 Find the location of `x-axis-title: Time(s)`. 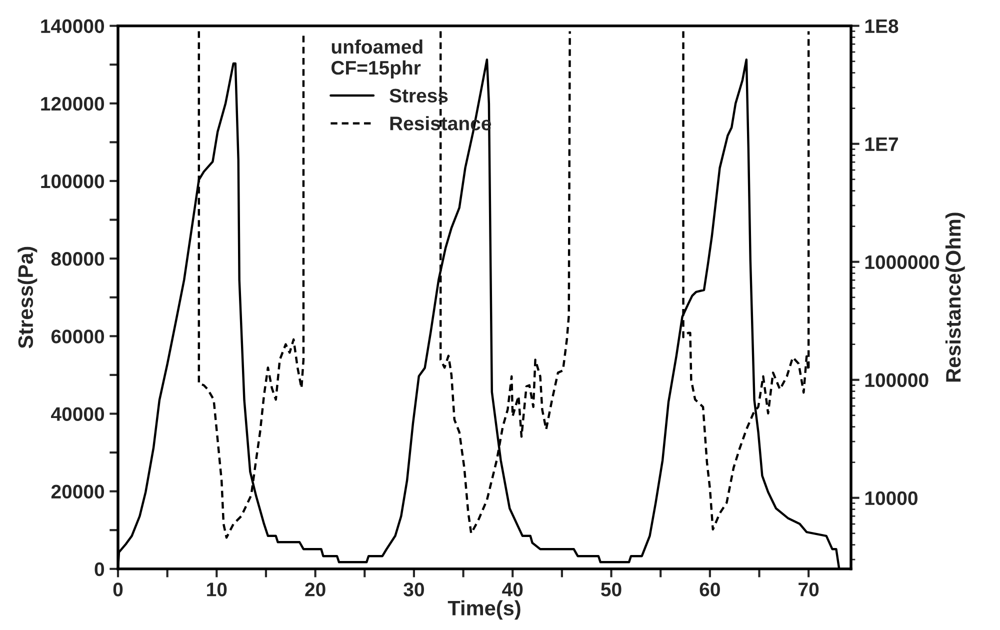

x-axis-title: Time(s) is located at coordinates (484, 610).